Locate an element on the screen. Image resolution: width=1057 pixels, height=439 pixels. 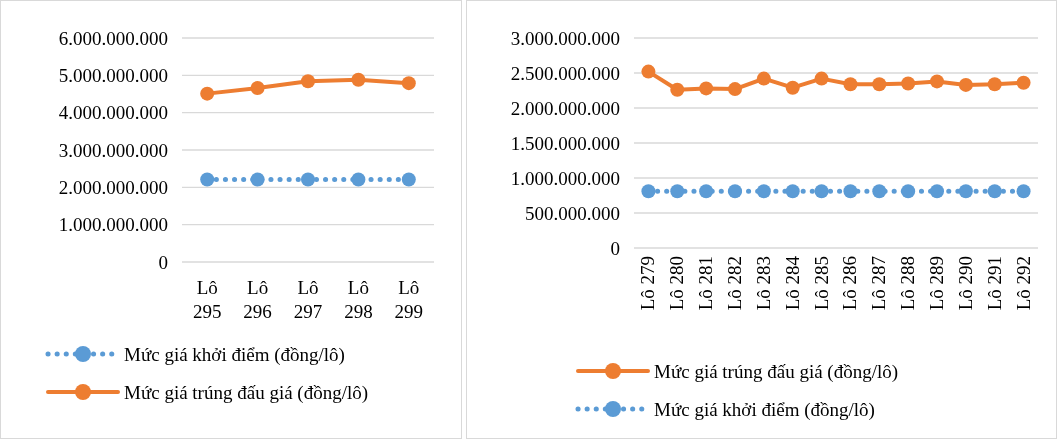
x-tick-label: Lô 291 is located at coordinates (994, 283).